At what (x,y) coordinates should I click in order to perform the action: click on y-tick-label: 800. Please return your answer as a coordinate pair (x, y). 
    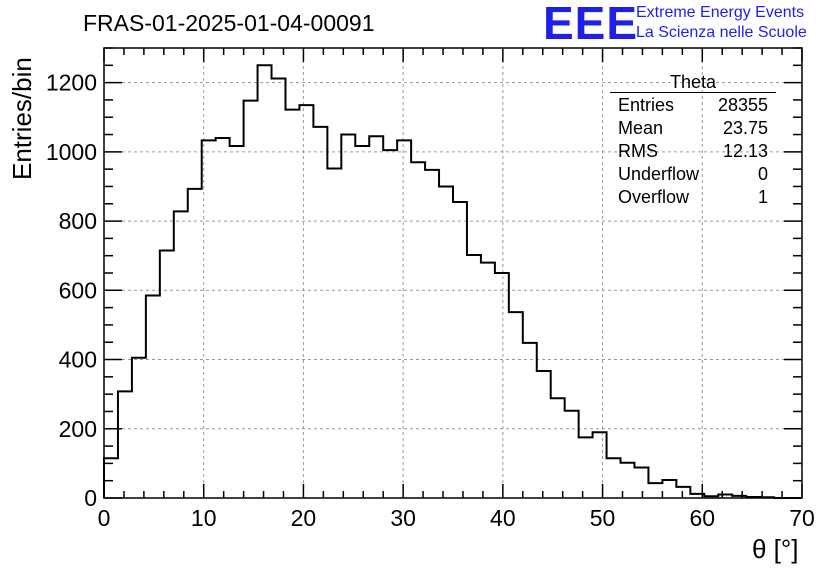
    Looking at the image, I should click on (78, 221).